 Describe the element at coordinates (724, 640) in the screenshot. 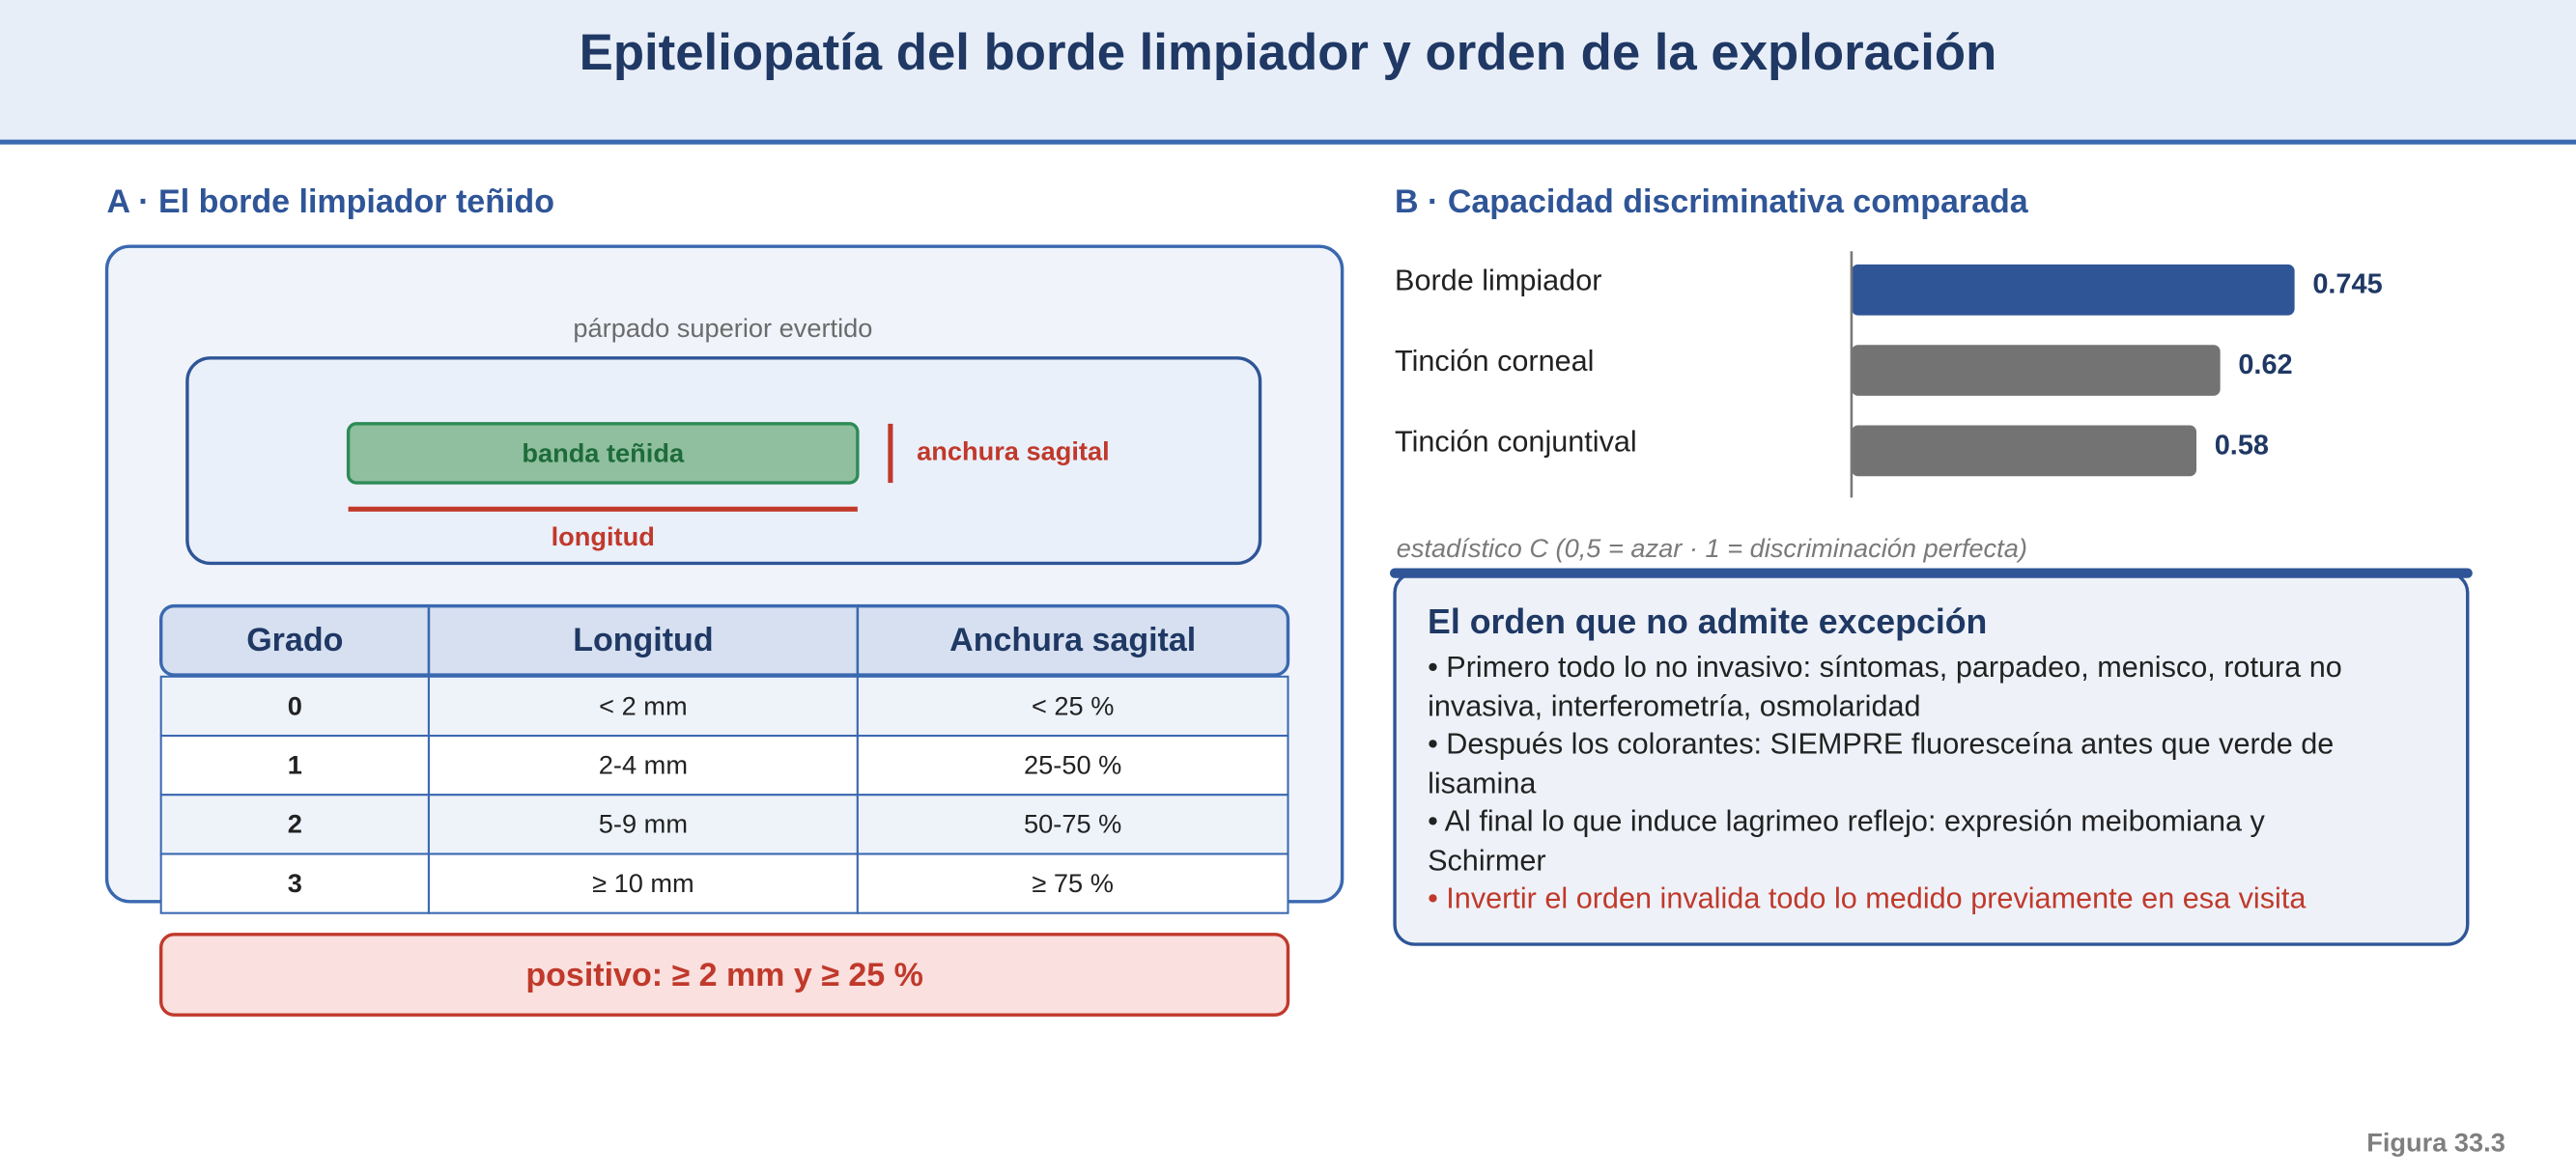

I see `table-header-bg` at that location.